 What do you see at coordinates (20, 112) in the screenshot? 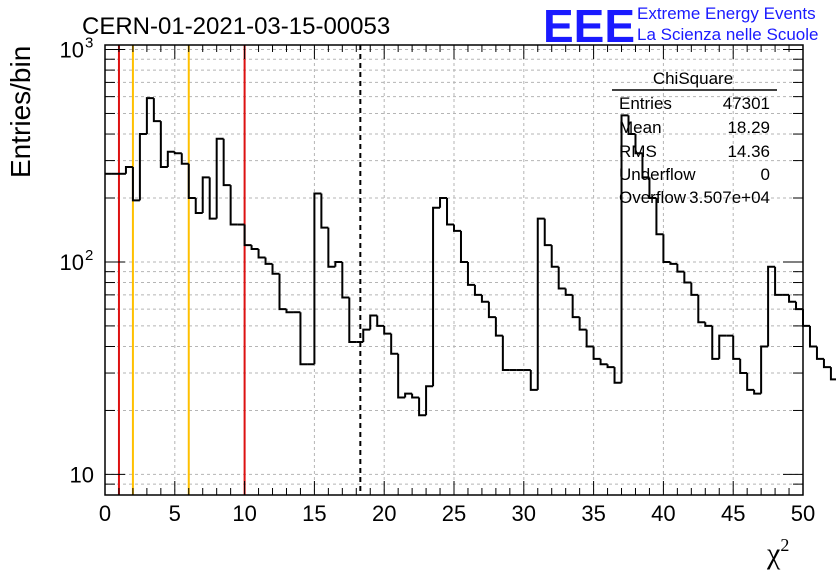
I see `y-axis-label: Entries/bin` at bounding box center [20, 112].